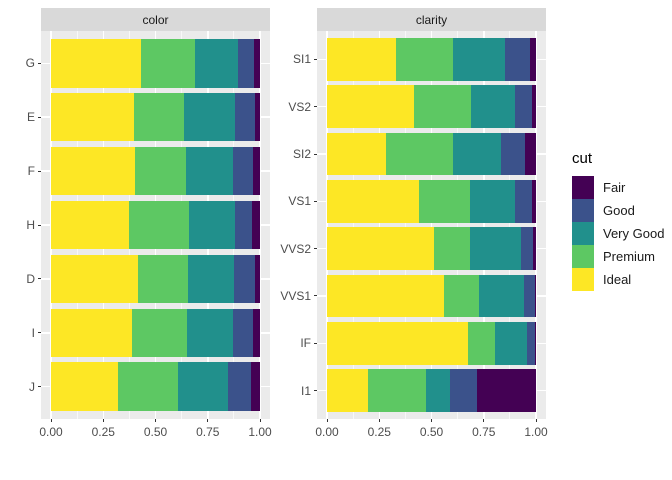 The image size is (672, 480). I want to click on x-axis-label: 0.50, so click(431, 432).